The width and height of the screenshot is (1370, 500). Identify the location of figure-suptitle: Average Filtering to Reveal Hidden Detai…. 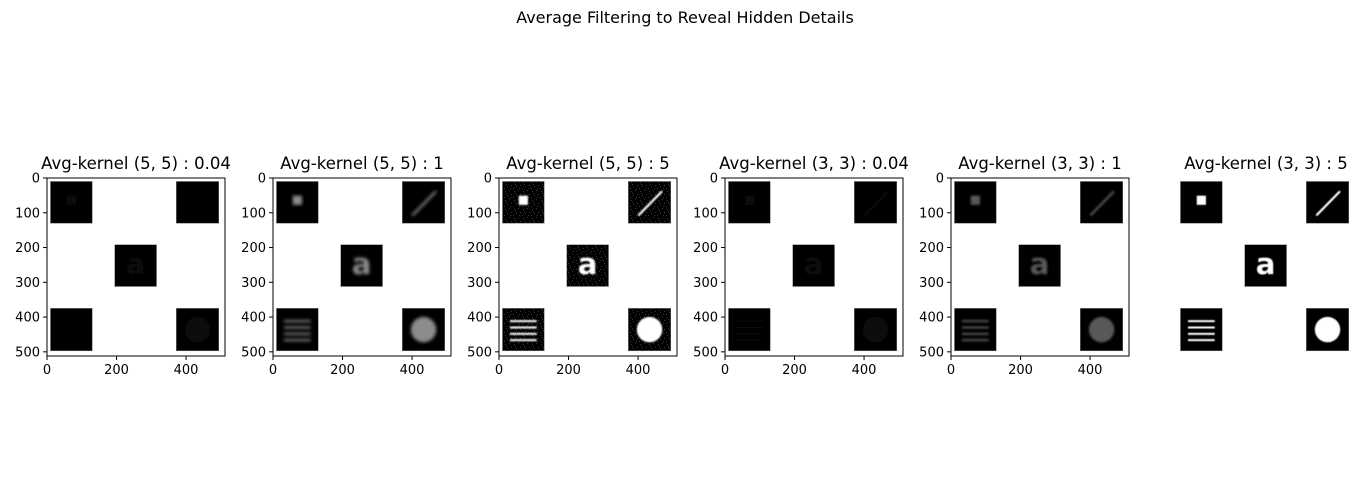
(685, 17).